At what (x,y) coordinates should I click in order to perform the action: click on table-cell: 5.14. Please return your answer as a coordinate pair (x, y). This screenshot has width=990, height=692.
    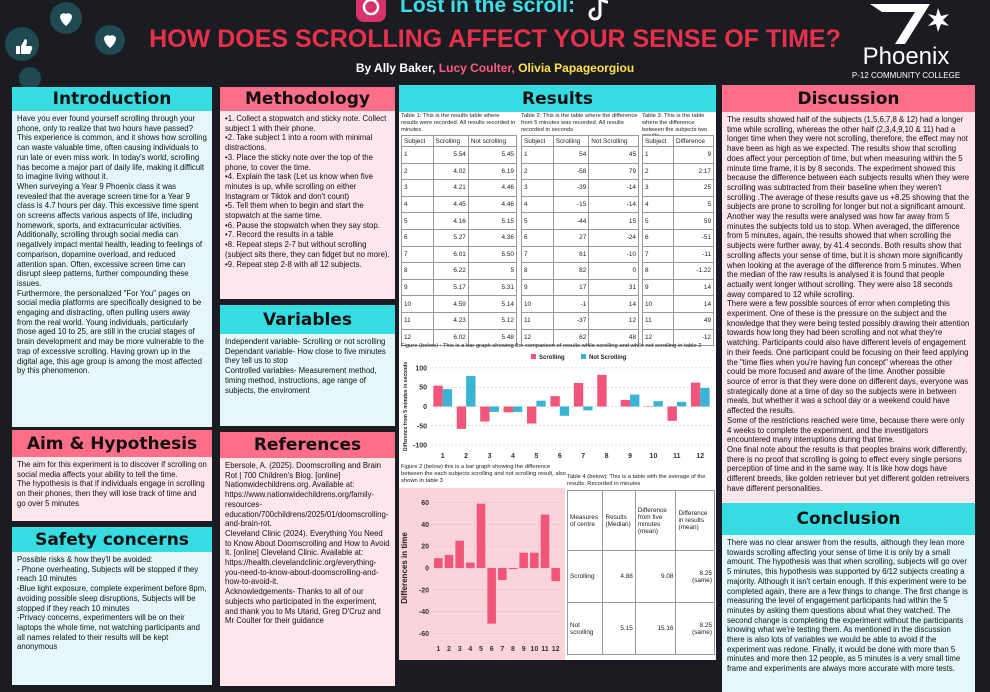
    Looking at the image, I should click on (492, 304).